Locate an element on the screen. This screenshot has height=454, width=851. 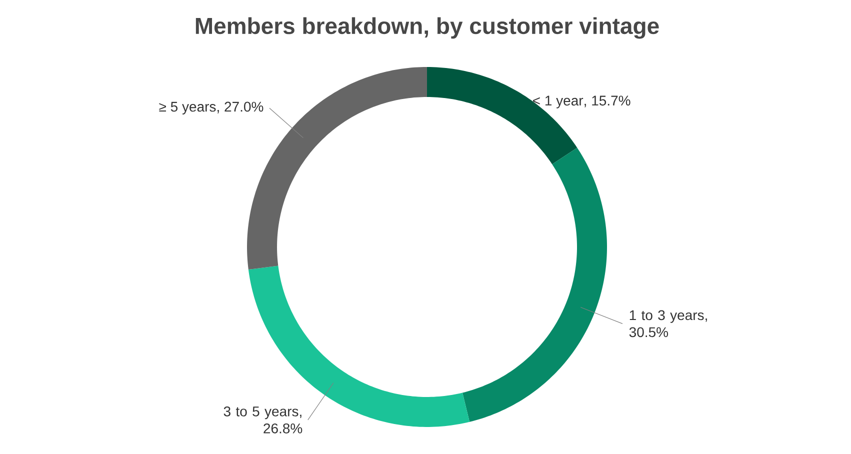
slice-label: < 1 year is located at coordinates (558, 102).